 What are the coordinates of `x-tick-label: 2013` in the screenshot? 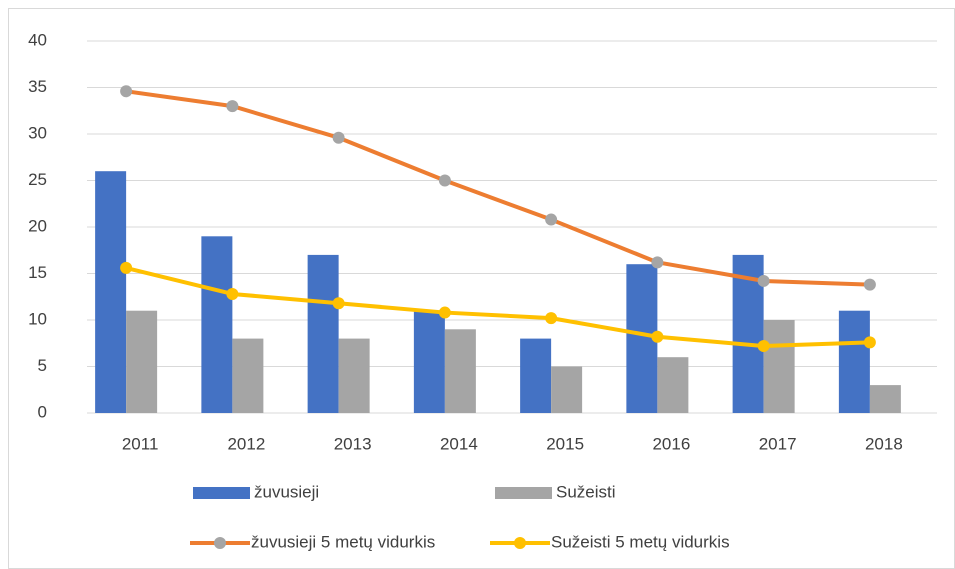 It's located at (353, 443).